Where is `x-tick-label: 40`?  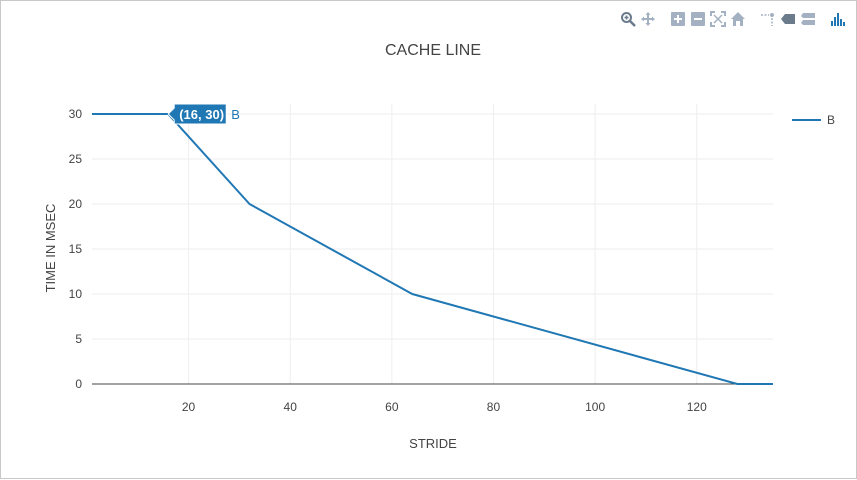
x-tick-label: 40 is located at coordinates (291, 407).